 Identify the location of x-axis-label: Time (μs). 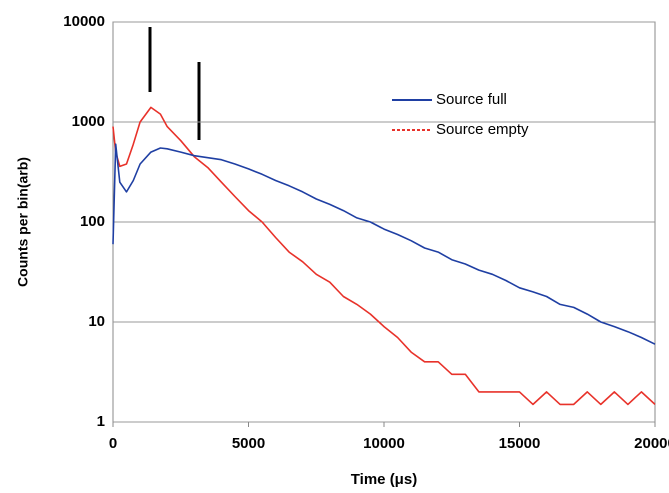
(384, 479).